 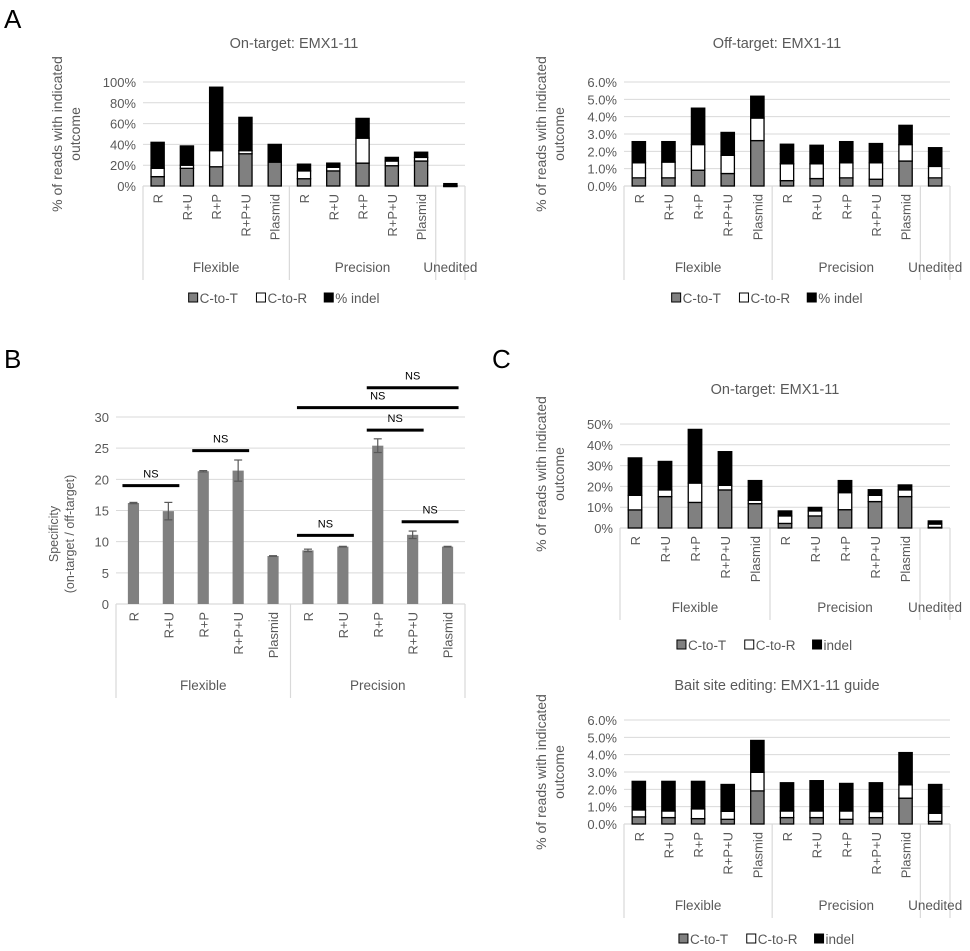 I want to click on group-label: Unedited, so click(x=450, y=267).